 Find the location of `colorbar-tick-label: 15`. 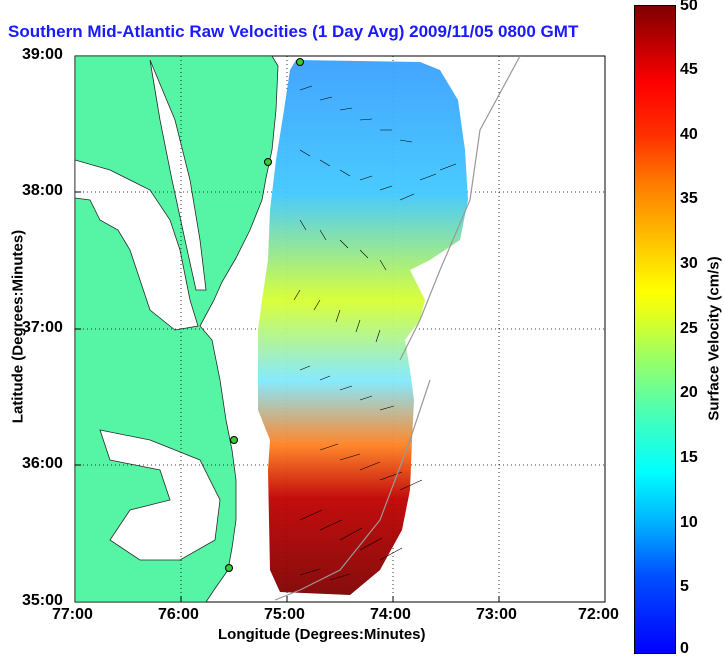

colorbar-tick-label: 15 is located at coordinates (689, 457).